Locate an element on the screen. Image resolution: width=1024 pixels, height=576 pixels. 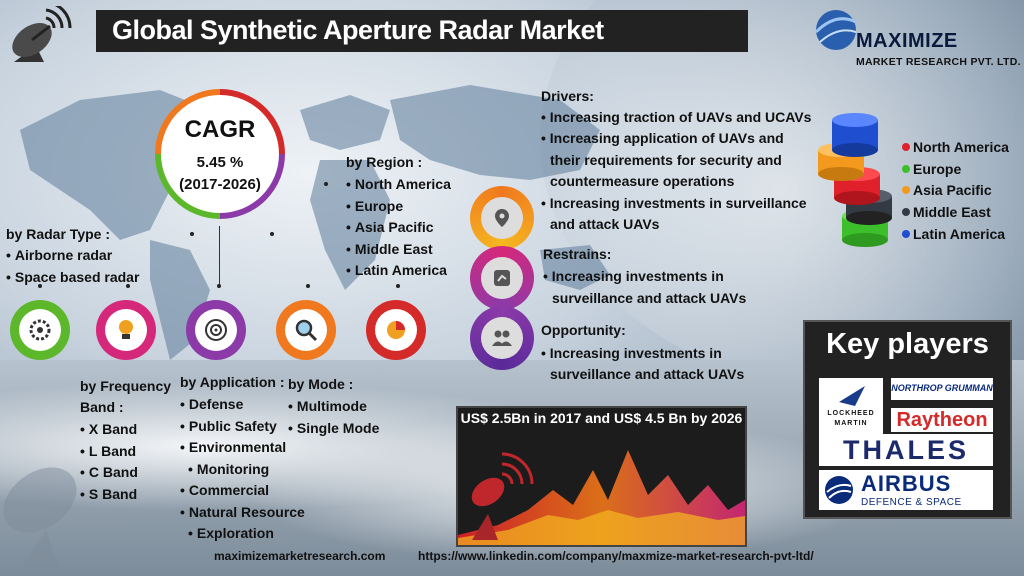
frequency-band-circle is located at coordinates (126, 330).